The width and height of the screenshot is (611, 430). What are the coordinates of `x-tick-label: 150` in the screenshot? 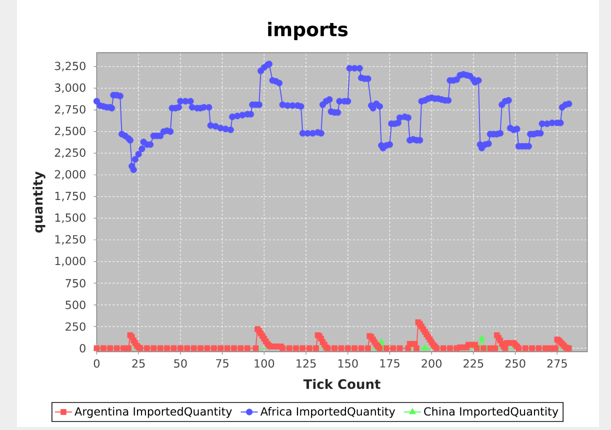 It's located at (348, 363).